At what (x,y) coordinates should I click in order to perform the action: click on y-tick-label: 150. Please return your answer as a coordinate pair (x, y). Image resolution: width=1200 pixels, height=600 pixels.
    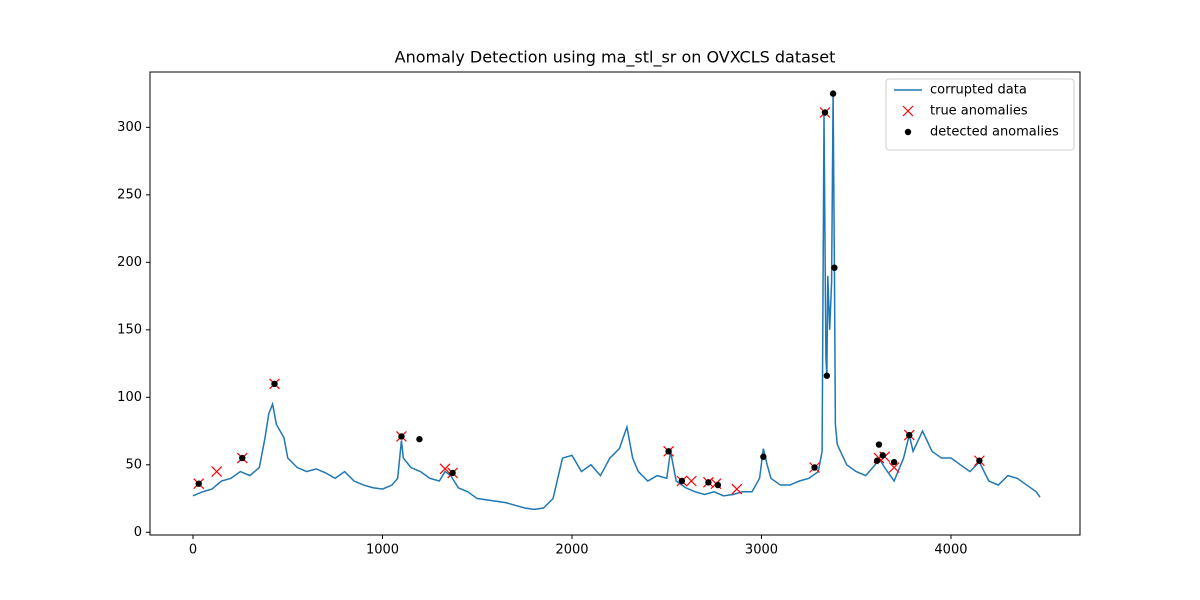
    Looking at the image, I should click on (129, 329).